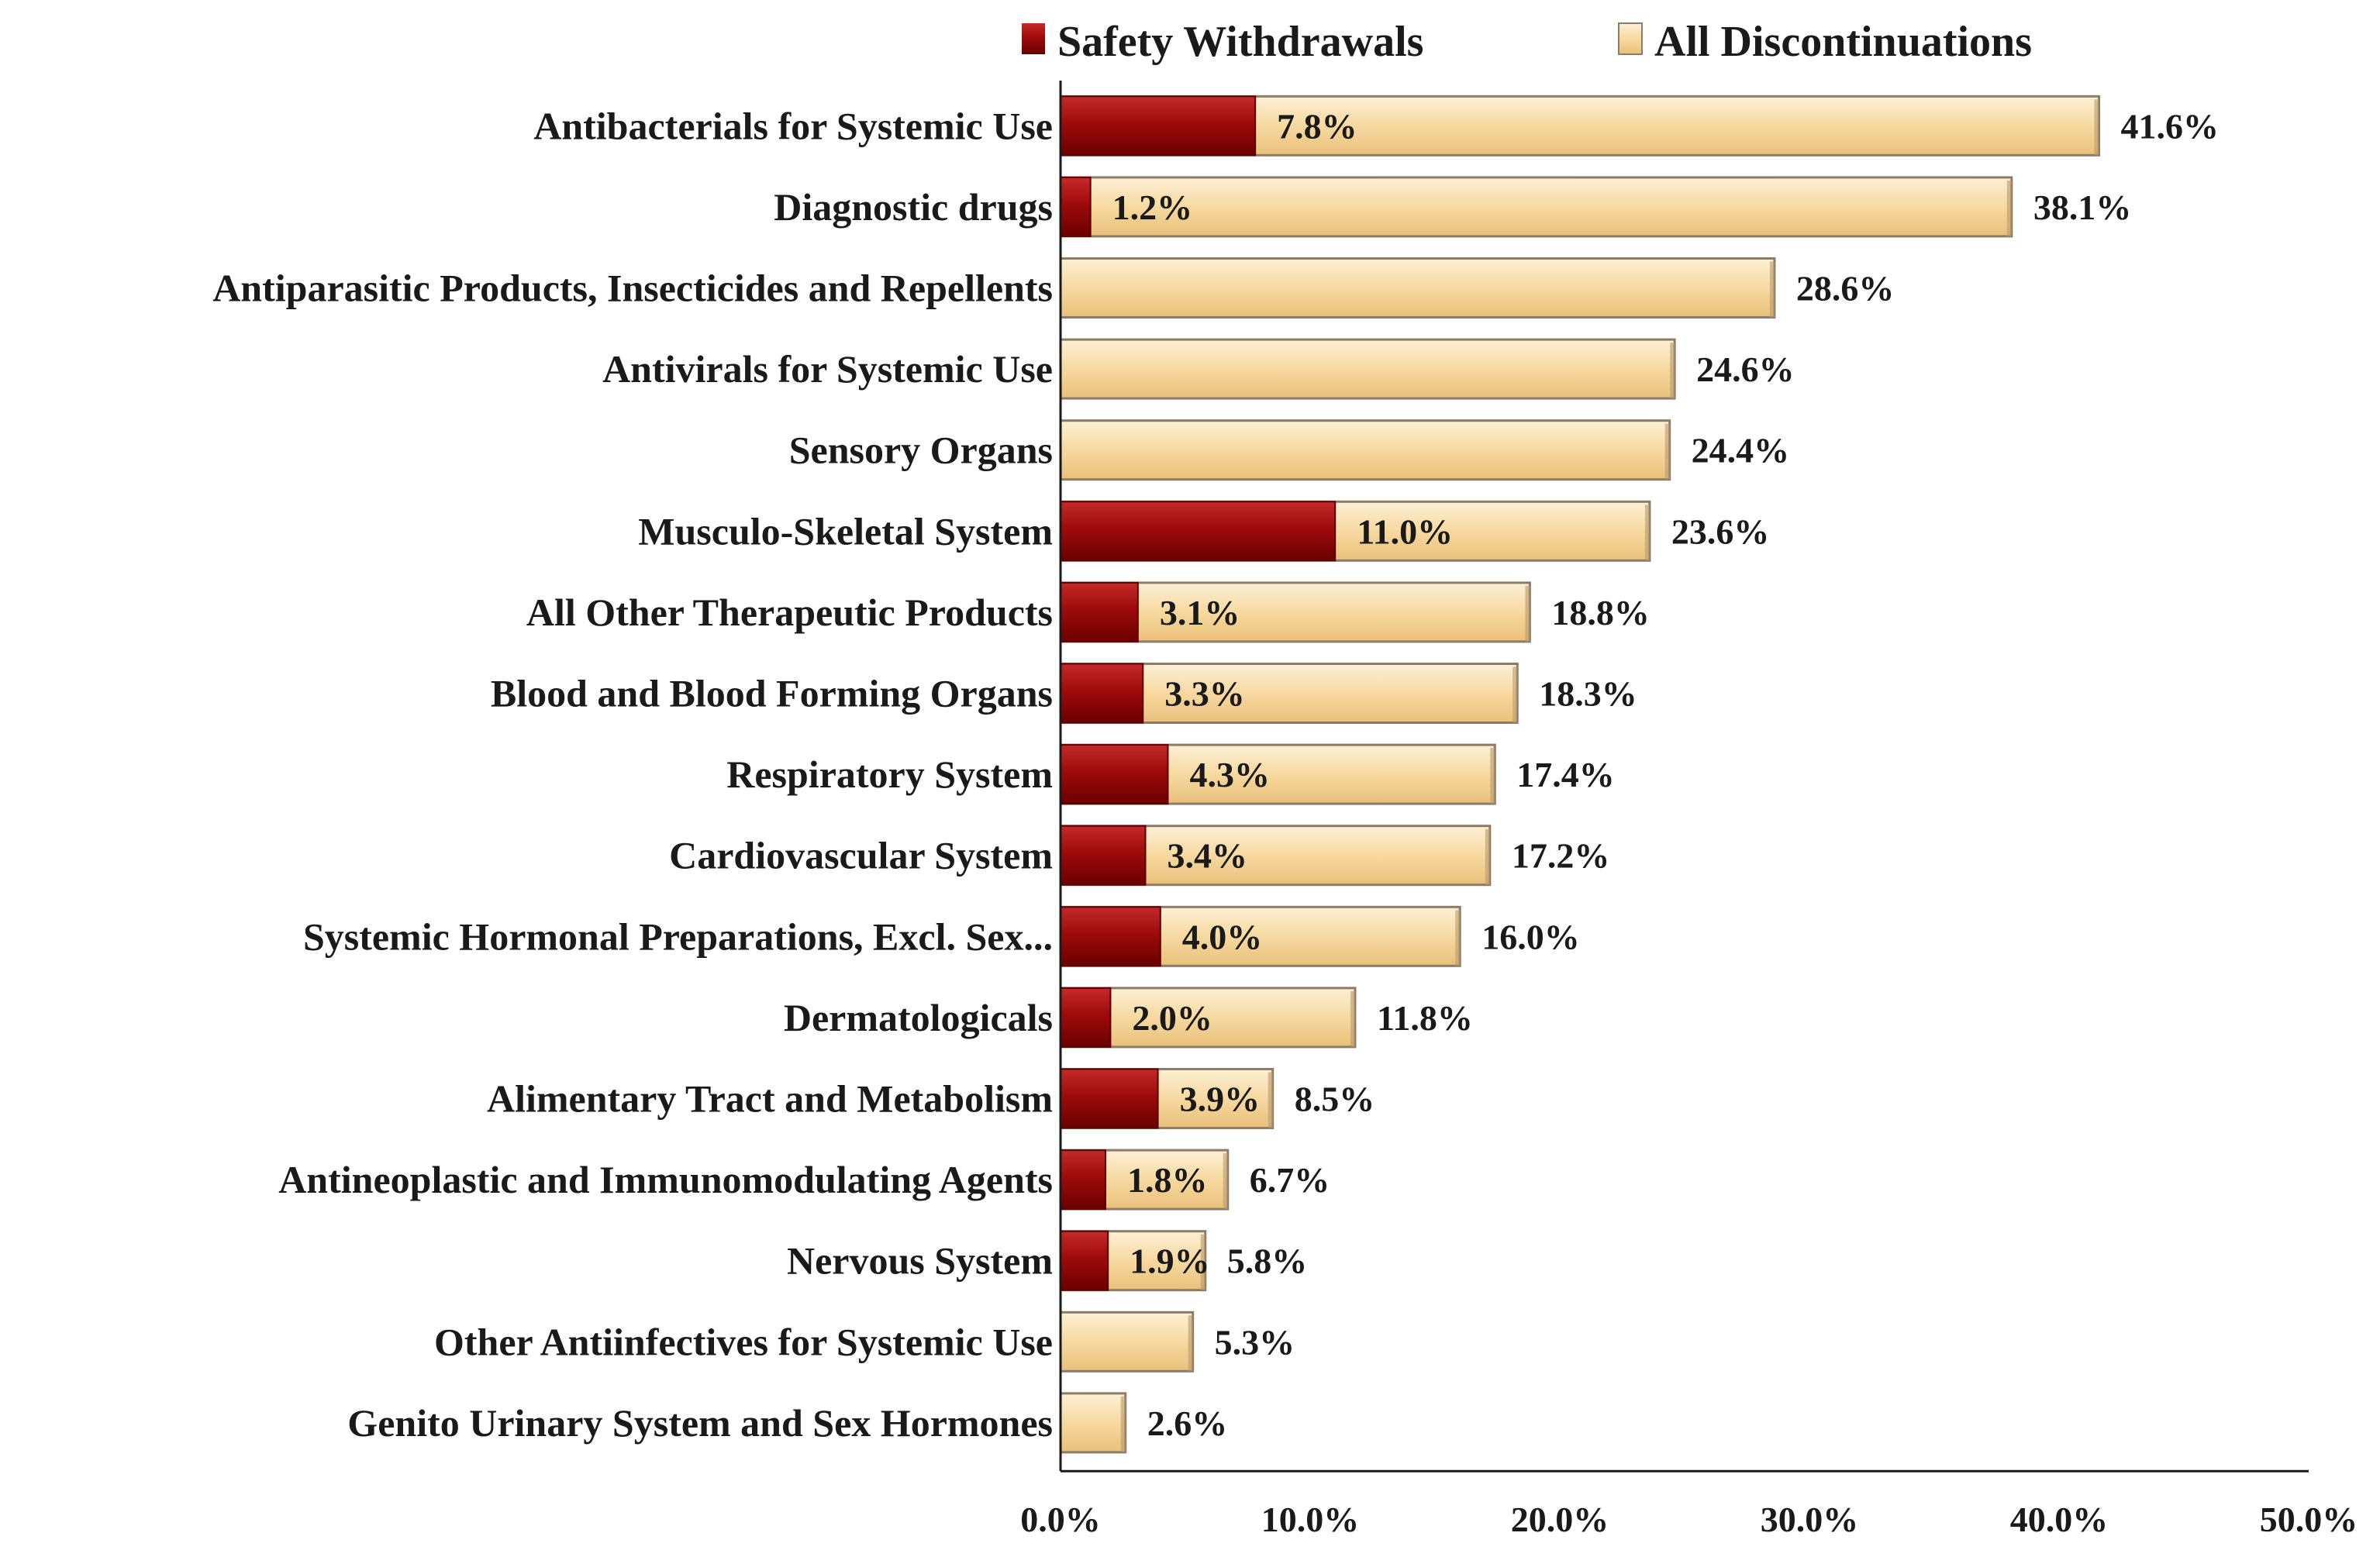 This screenshot has height=1550, width=2380. What do you see at coordinates (1566, 774) in the screenshot?
I see `data-label-all: 17.4%` at bounding box center [1566, 774].